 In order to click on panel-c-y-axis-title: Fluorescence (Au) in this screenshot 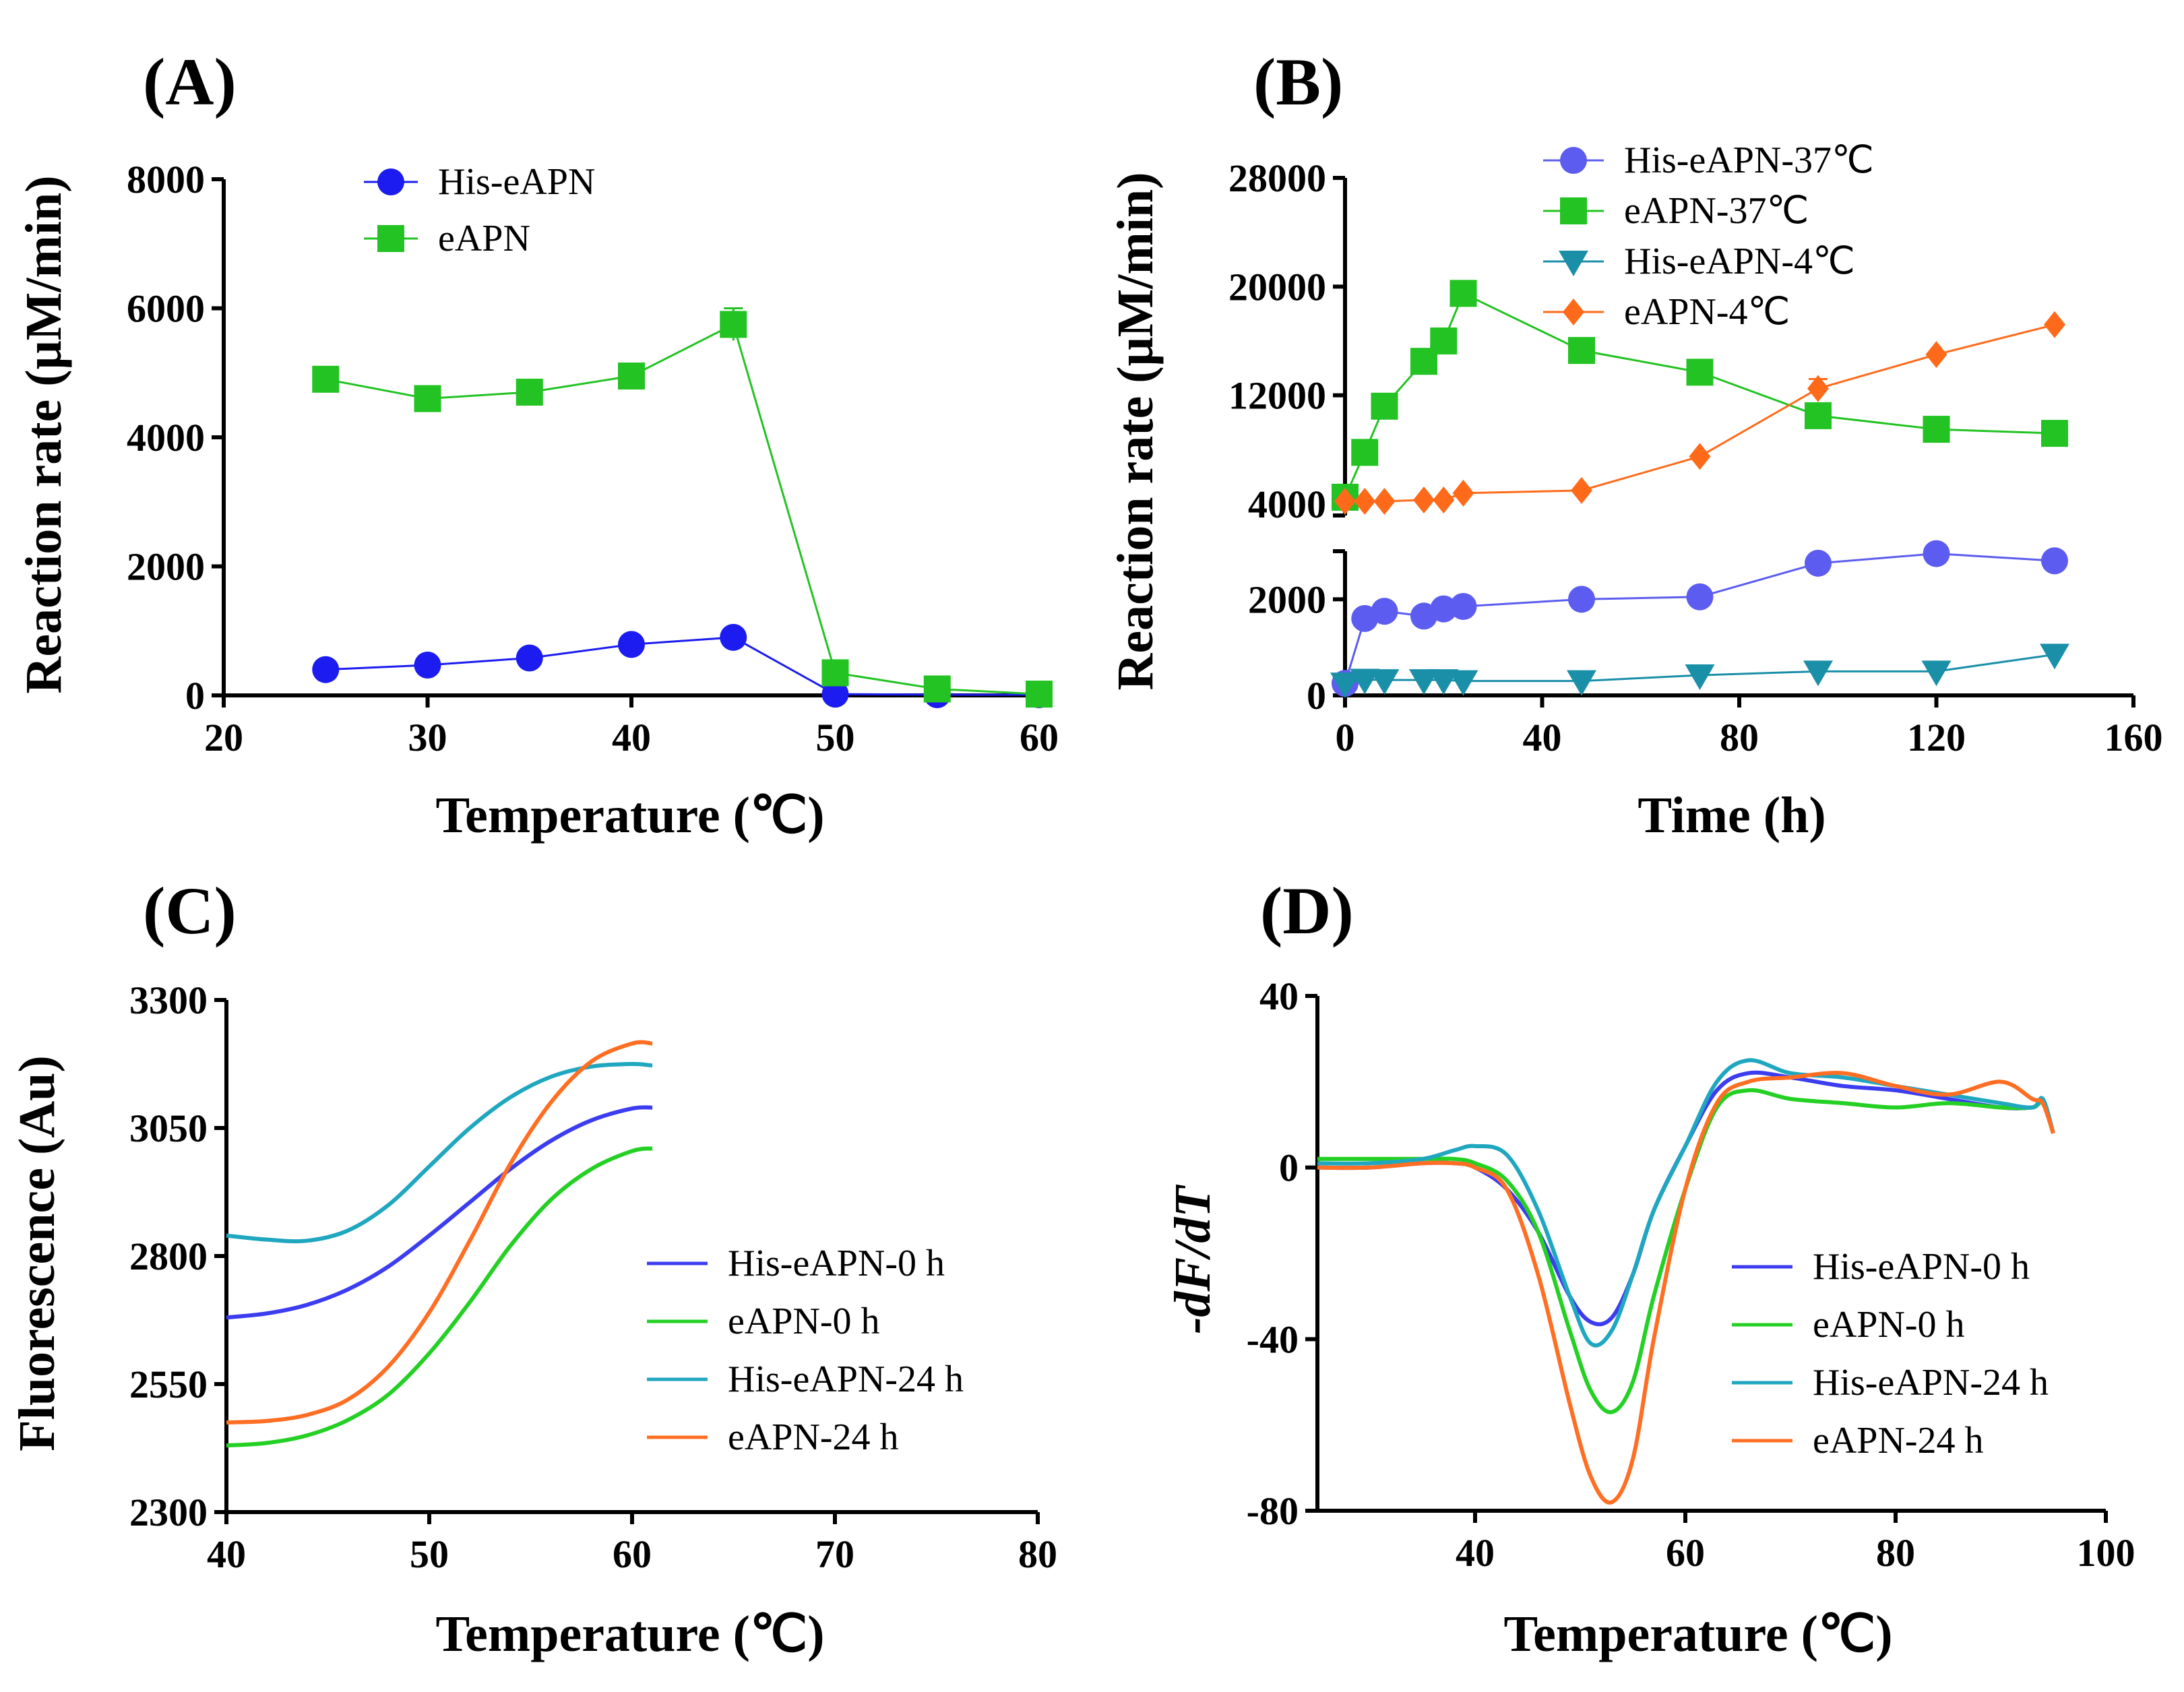, I will do `click(37, 1253)`.